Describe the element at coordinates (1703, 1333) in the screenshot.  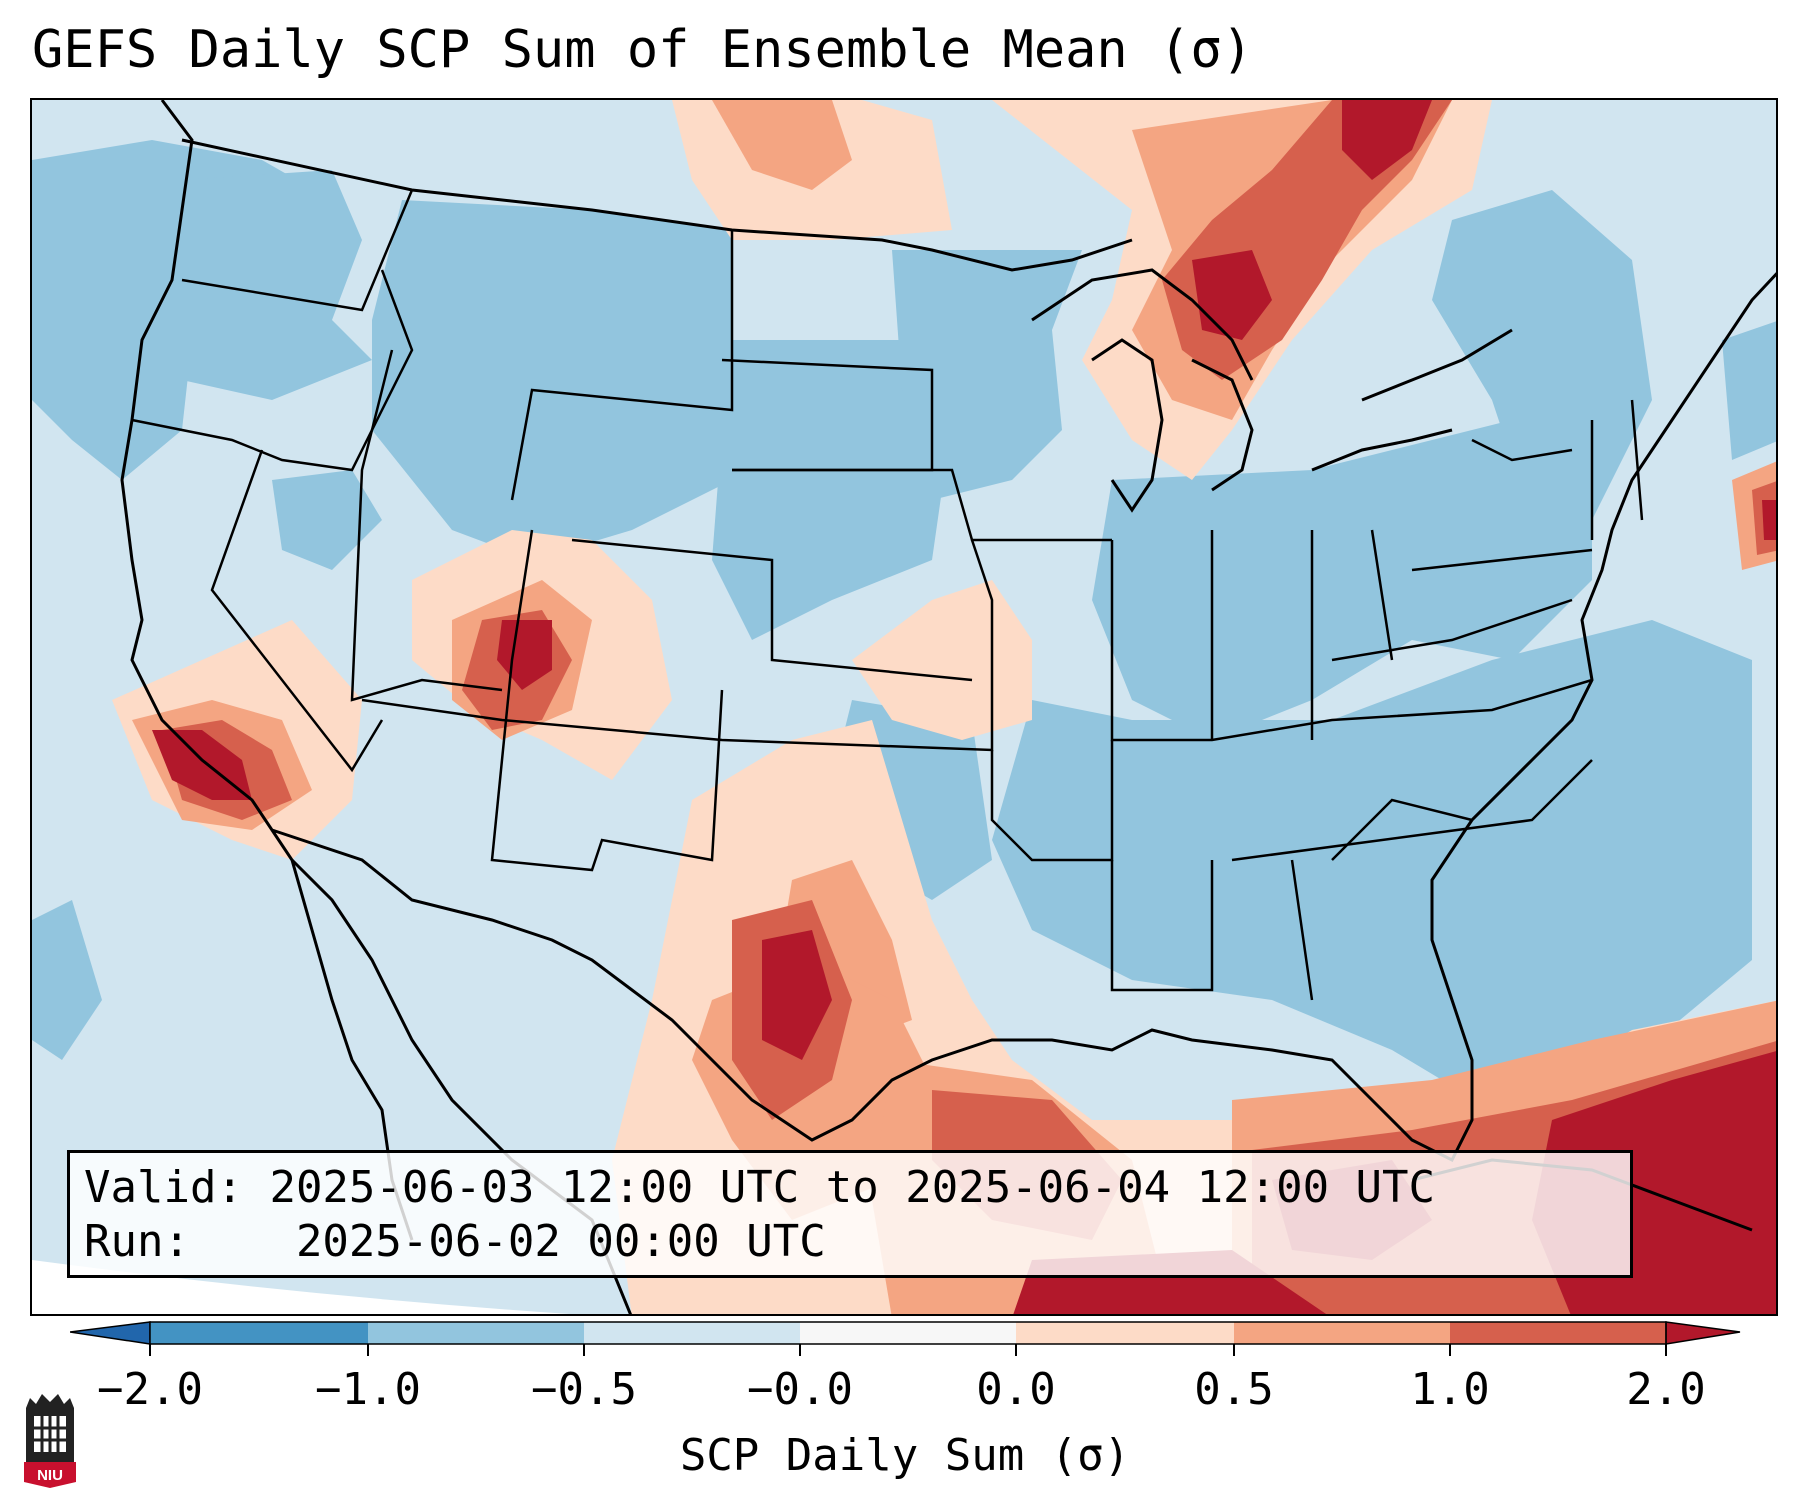
I see `colorbar-over-extension` at that location.